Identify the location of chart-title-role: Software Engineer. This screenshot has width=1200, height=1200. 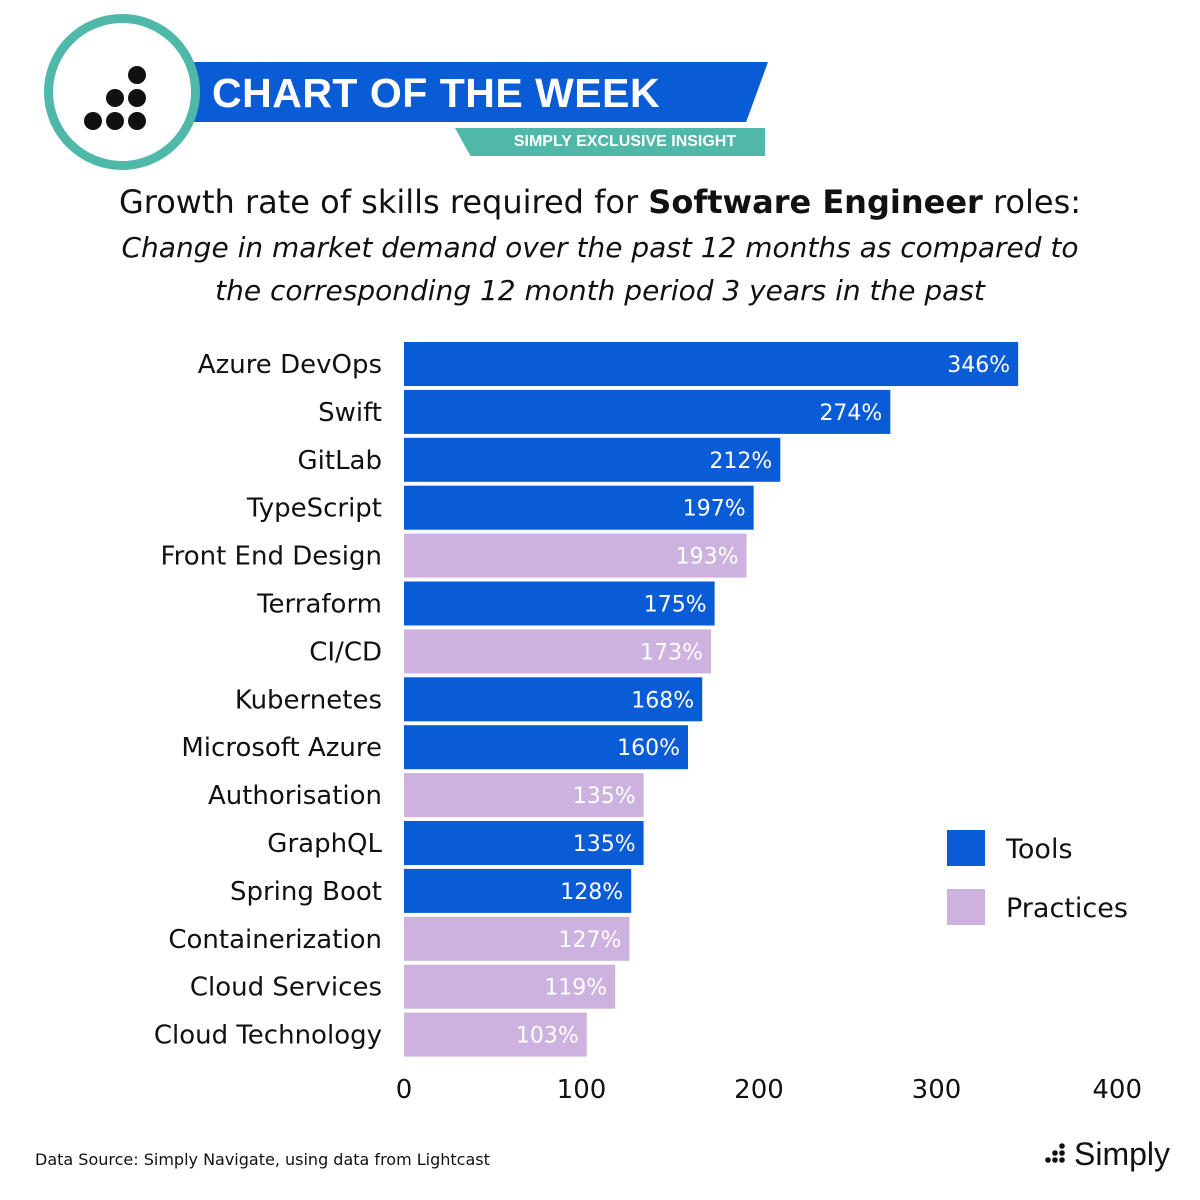
(815, 202).